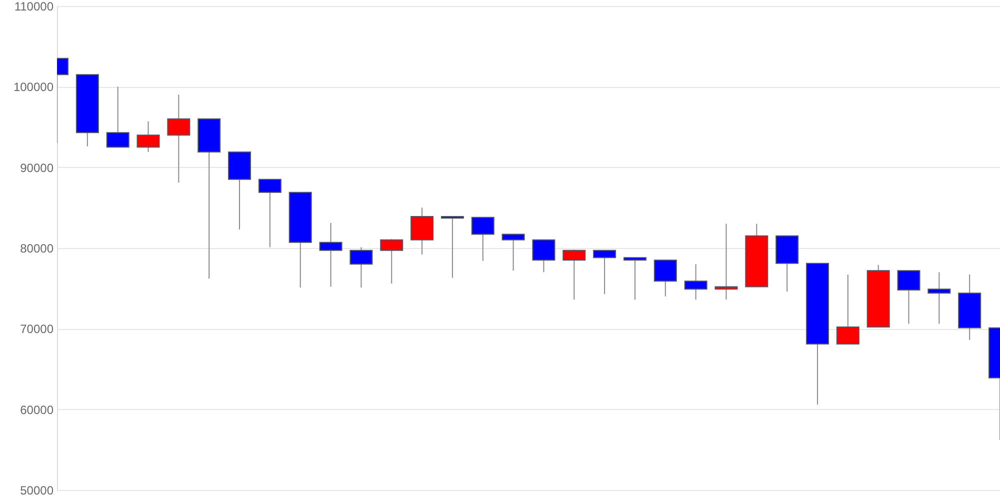  I want to click on y-tick-label: 90000, so click(37, 167).